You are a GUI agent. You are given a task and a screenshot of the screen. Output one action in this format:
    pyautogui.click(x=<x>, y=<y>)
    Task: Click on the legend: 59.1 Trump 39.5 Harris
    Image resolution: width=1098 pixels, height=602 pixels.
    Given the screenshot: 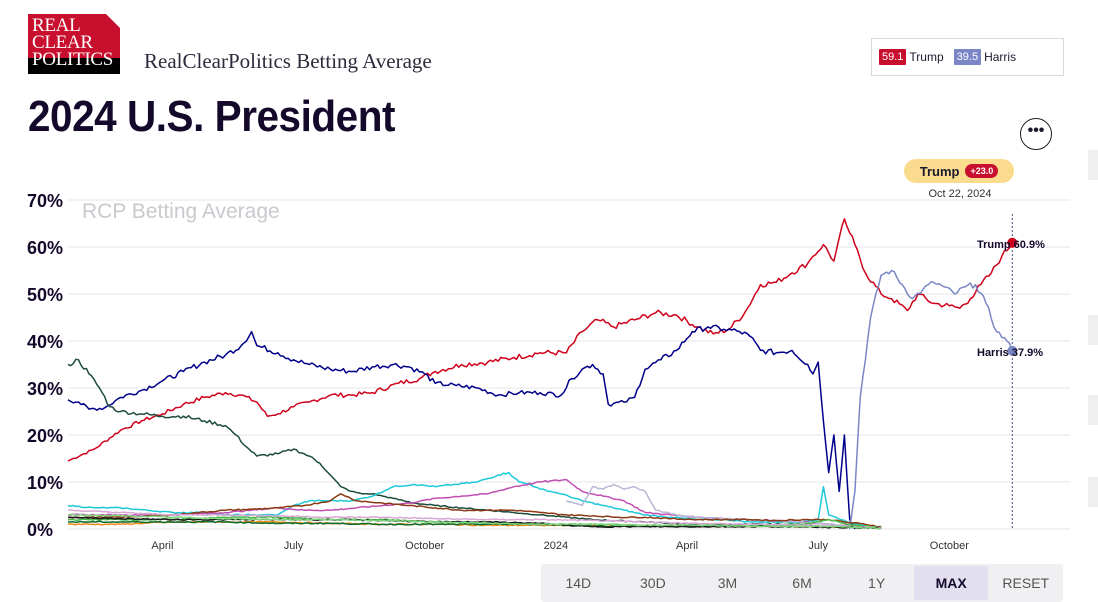 What is the action you would take?
    pyautogui.click(x=967, y=57)
    